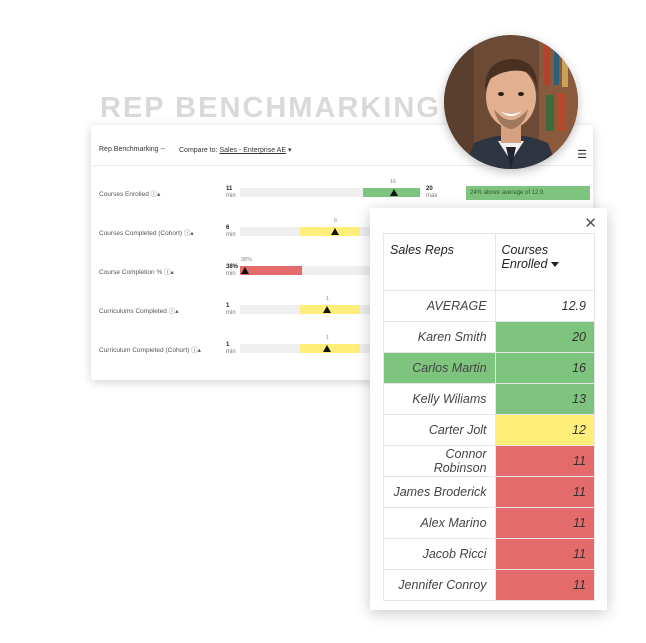 This screenshot has width=646, height=643. Describe the element at coordinates (231, 231) in the screenshot. I see `metric-min: 6 min` at that location.